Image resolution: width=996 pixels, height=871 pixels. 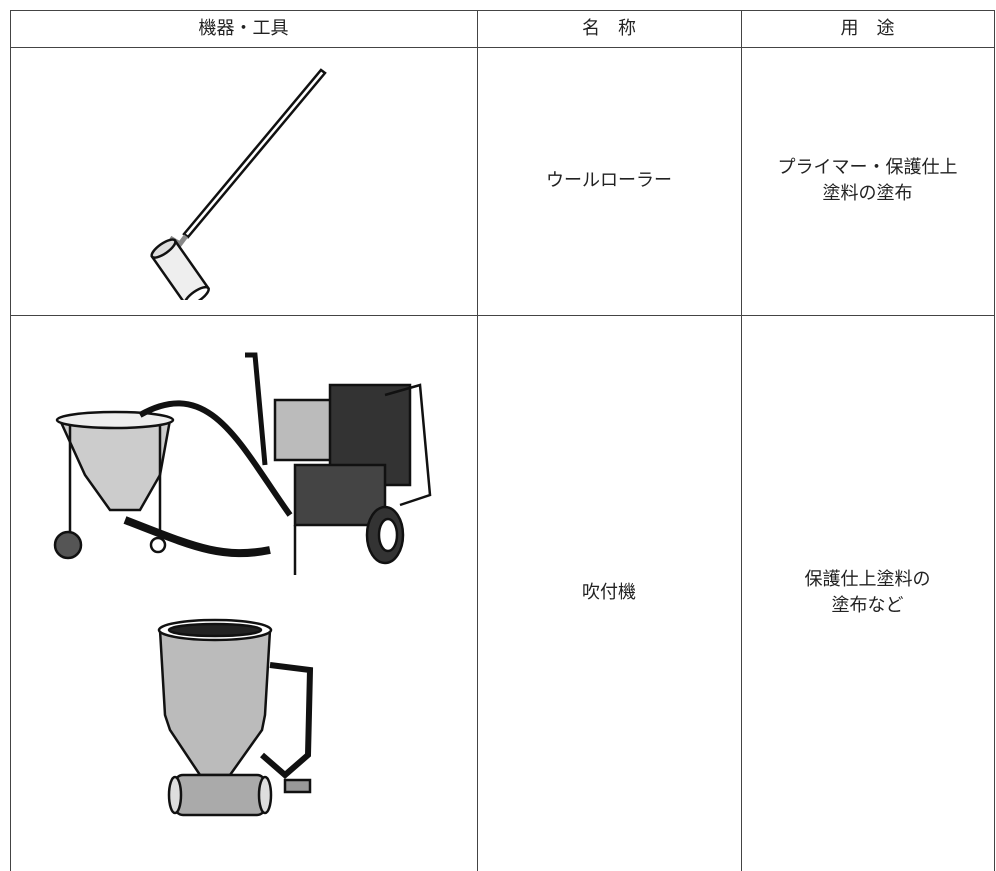 I want to click on use-cell: プライマー・保護仕上 塗料の塗布, so click(x=867, y=181).